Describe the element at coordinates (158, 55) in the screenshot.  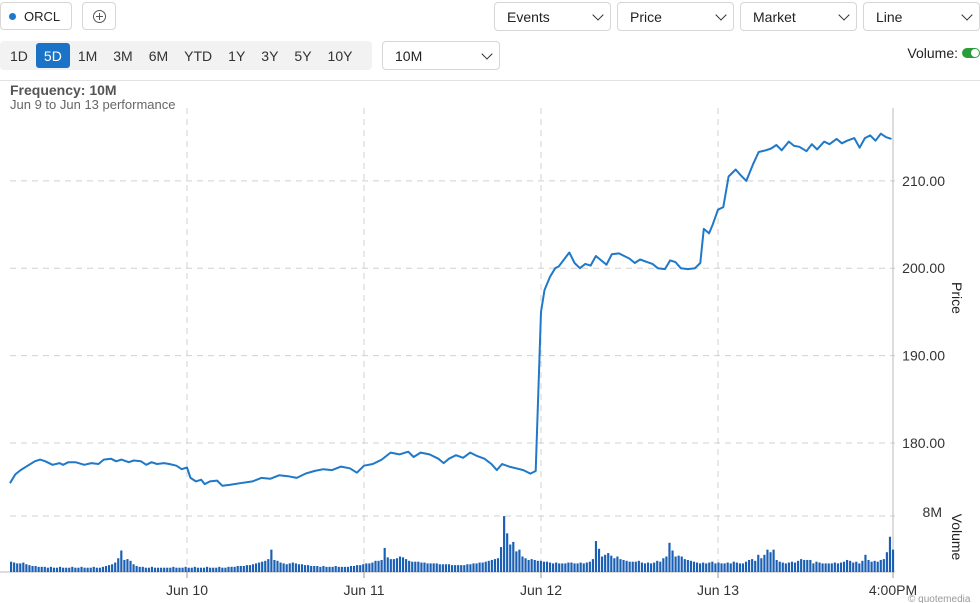
I see `range-6m-button: 6M` at that location.